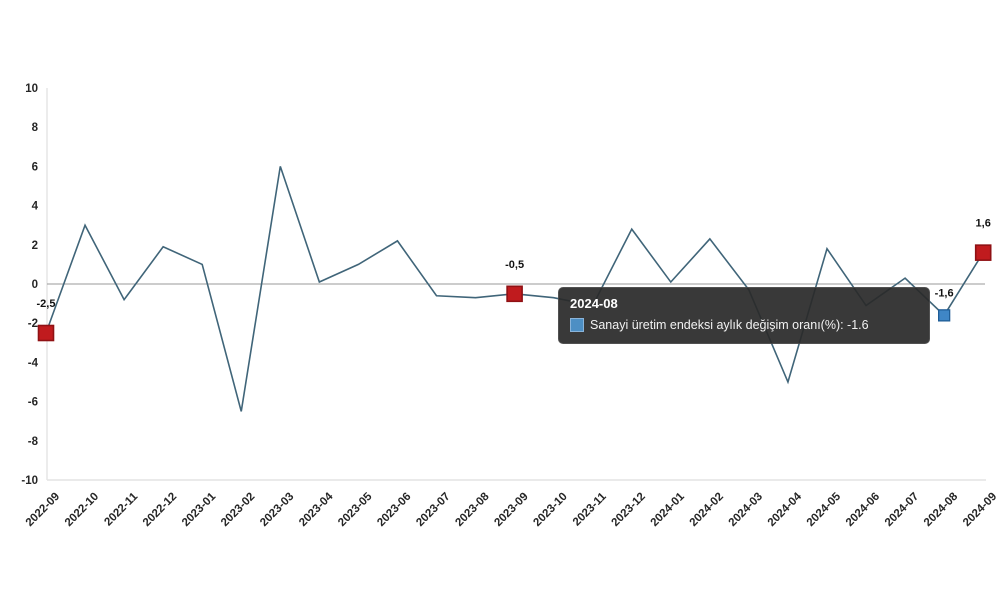 This screenshot has height=593, width=1000. What do you see at coordinates (355, 509) in the screenshot?
I see `x-tick-label: 2023-05` at bounding box center [355, 509].